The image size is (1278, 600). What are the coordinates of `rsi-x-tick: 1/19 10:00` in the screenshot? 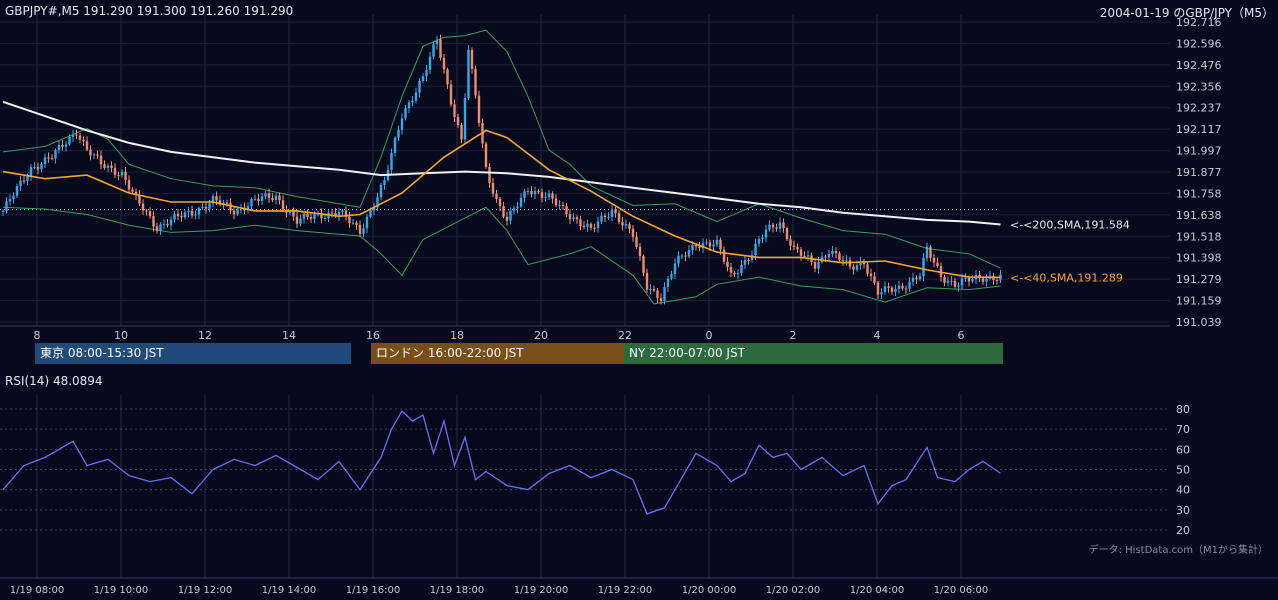 It's located at (121, 590).